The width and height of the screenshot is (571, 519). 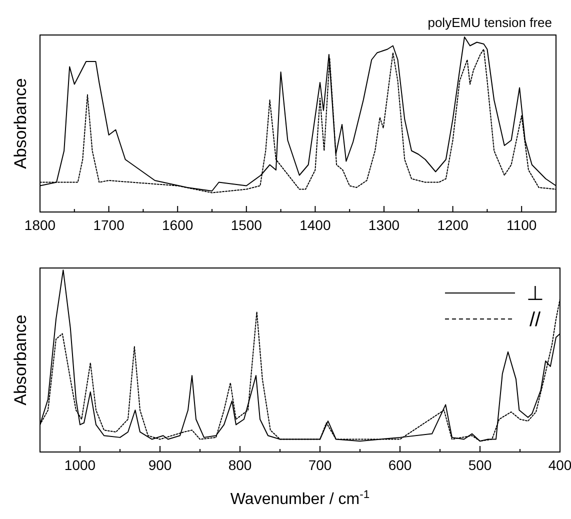 What do you see at coordinates (300, 498) in the screenshot?
I see `x-axis-title: Wavenumber / cm$^{-1}$` at bounding box center [300, 498].